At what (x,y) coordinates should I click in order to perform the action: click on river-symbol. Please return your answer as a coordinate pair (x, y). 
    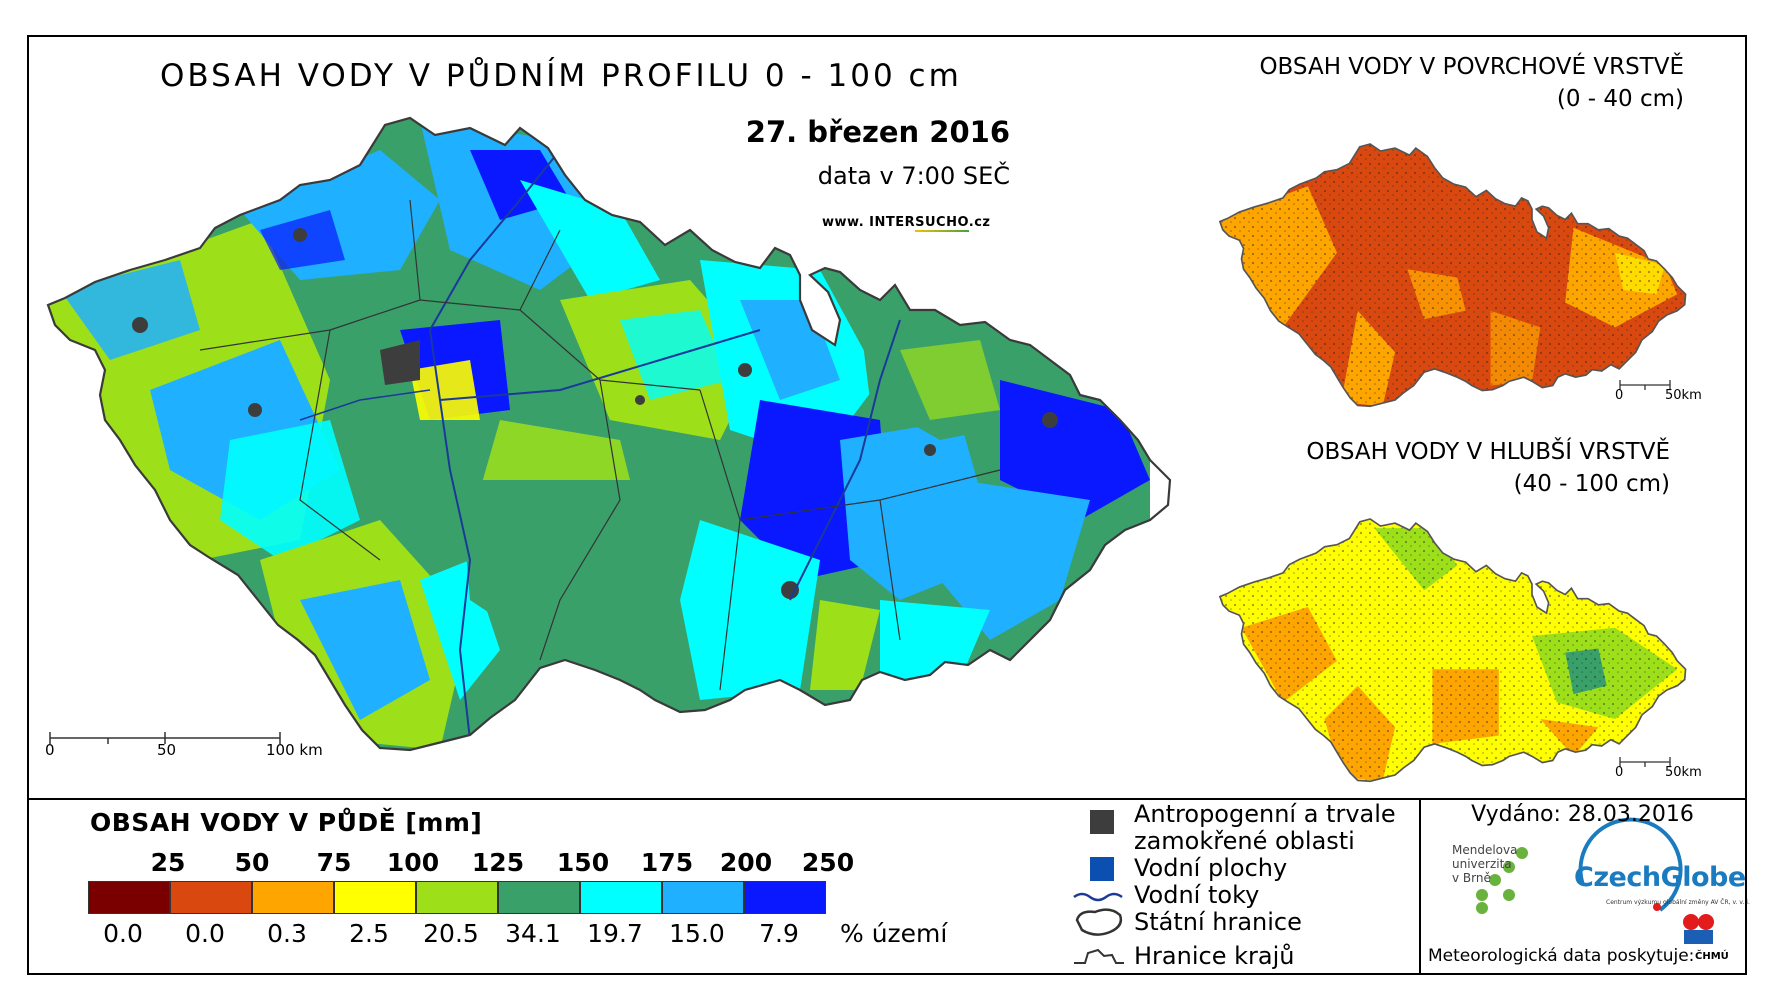
    Looking at the image, I should click on (1098, 897).